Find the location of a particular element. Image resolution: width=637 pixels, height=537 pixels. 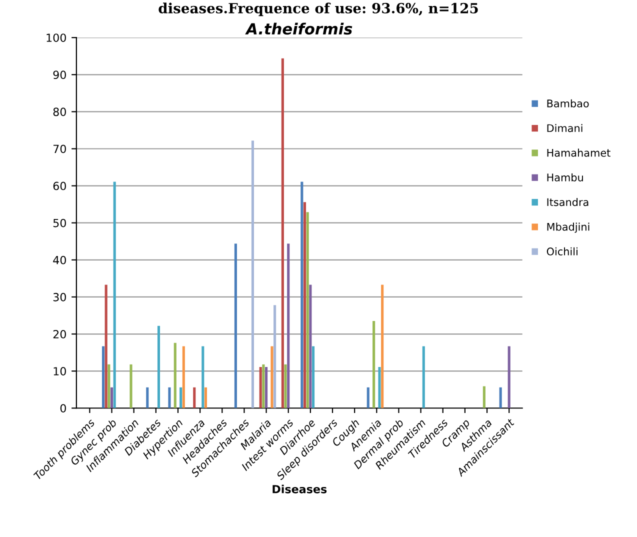

legend-label: Hamahamet is located at coordinates (578, 152).